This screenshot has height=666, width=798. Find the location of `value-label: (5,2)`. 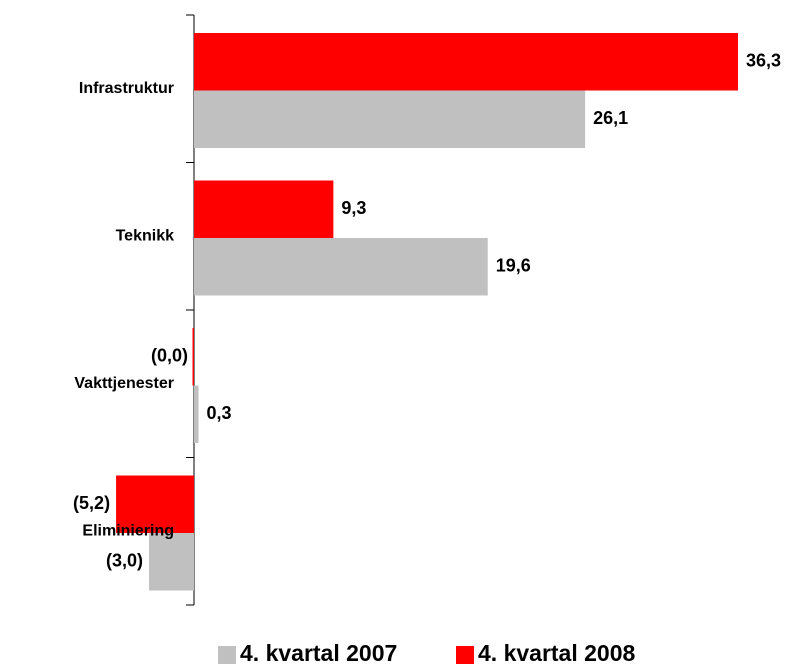

value-label: (5,2) is located at coordinates (91, 503).